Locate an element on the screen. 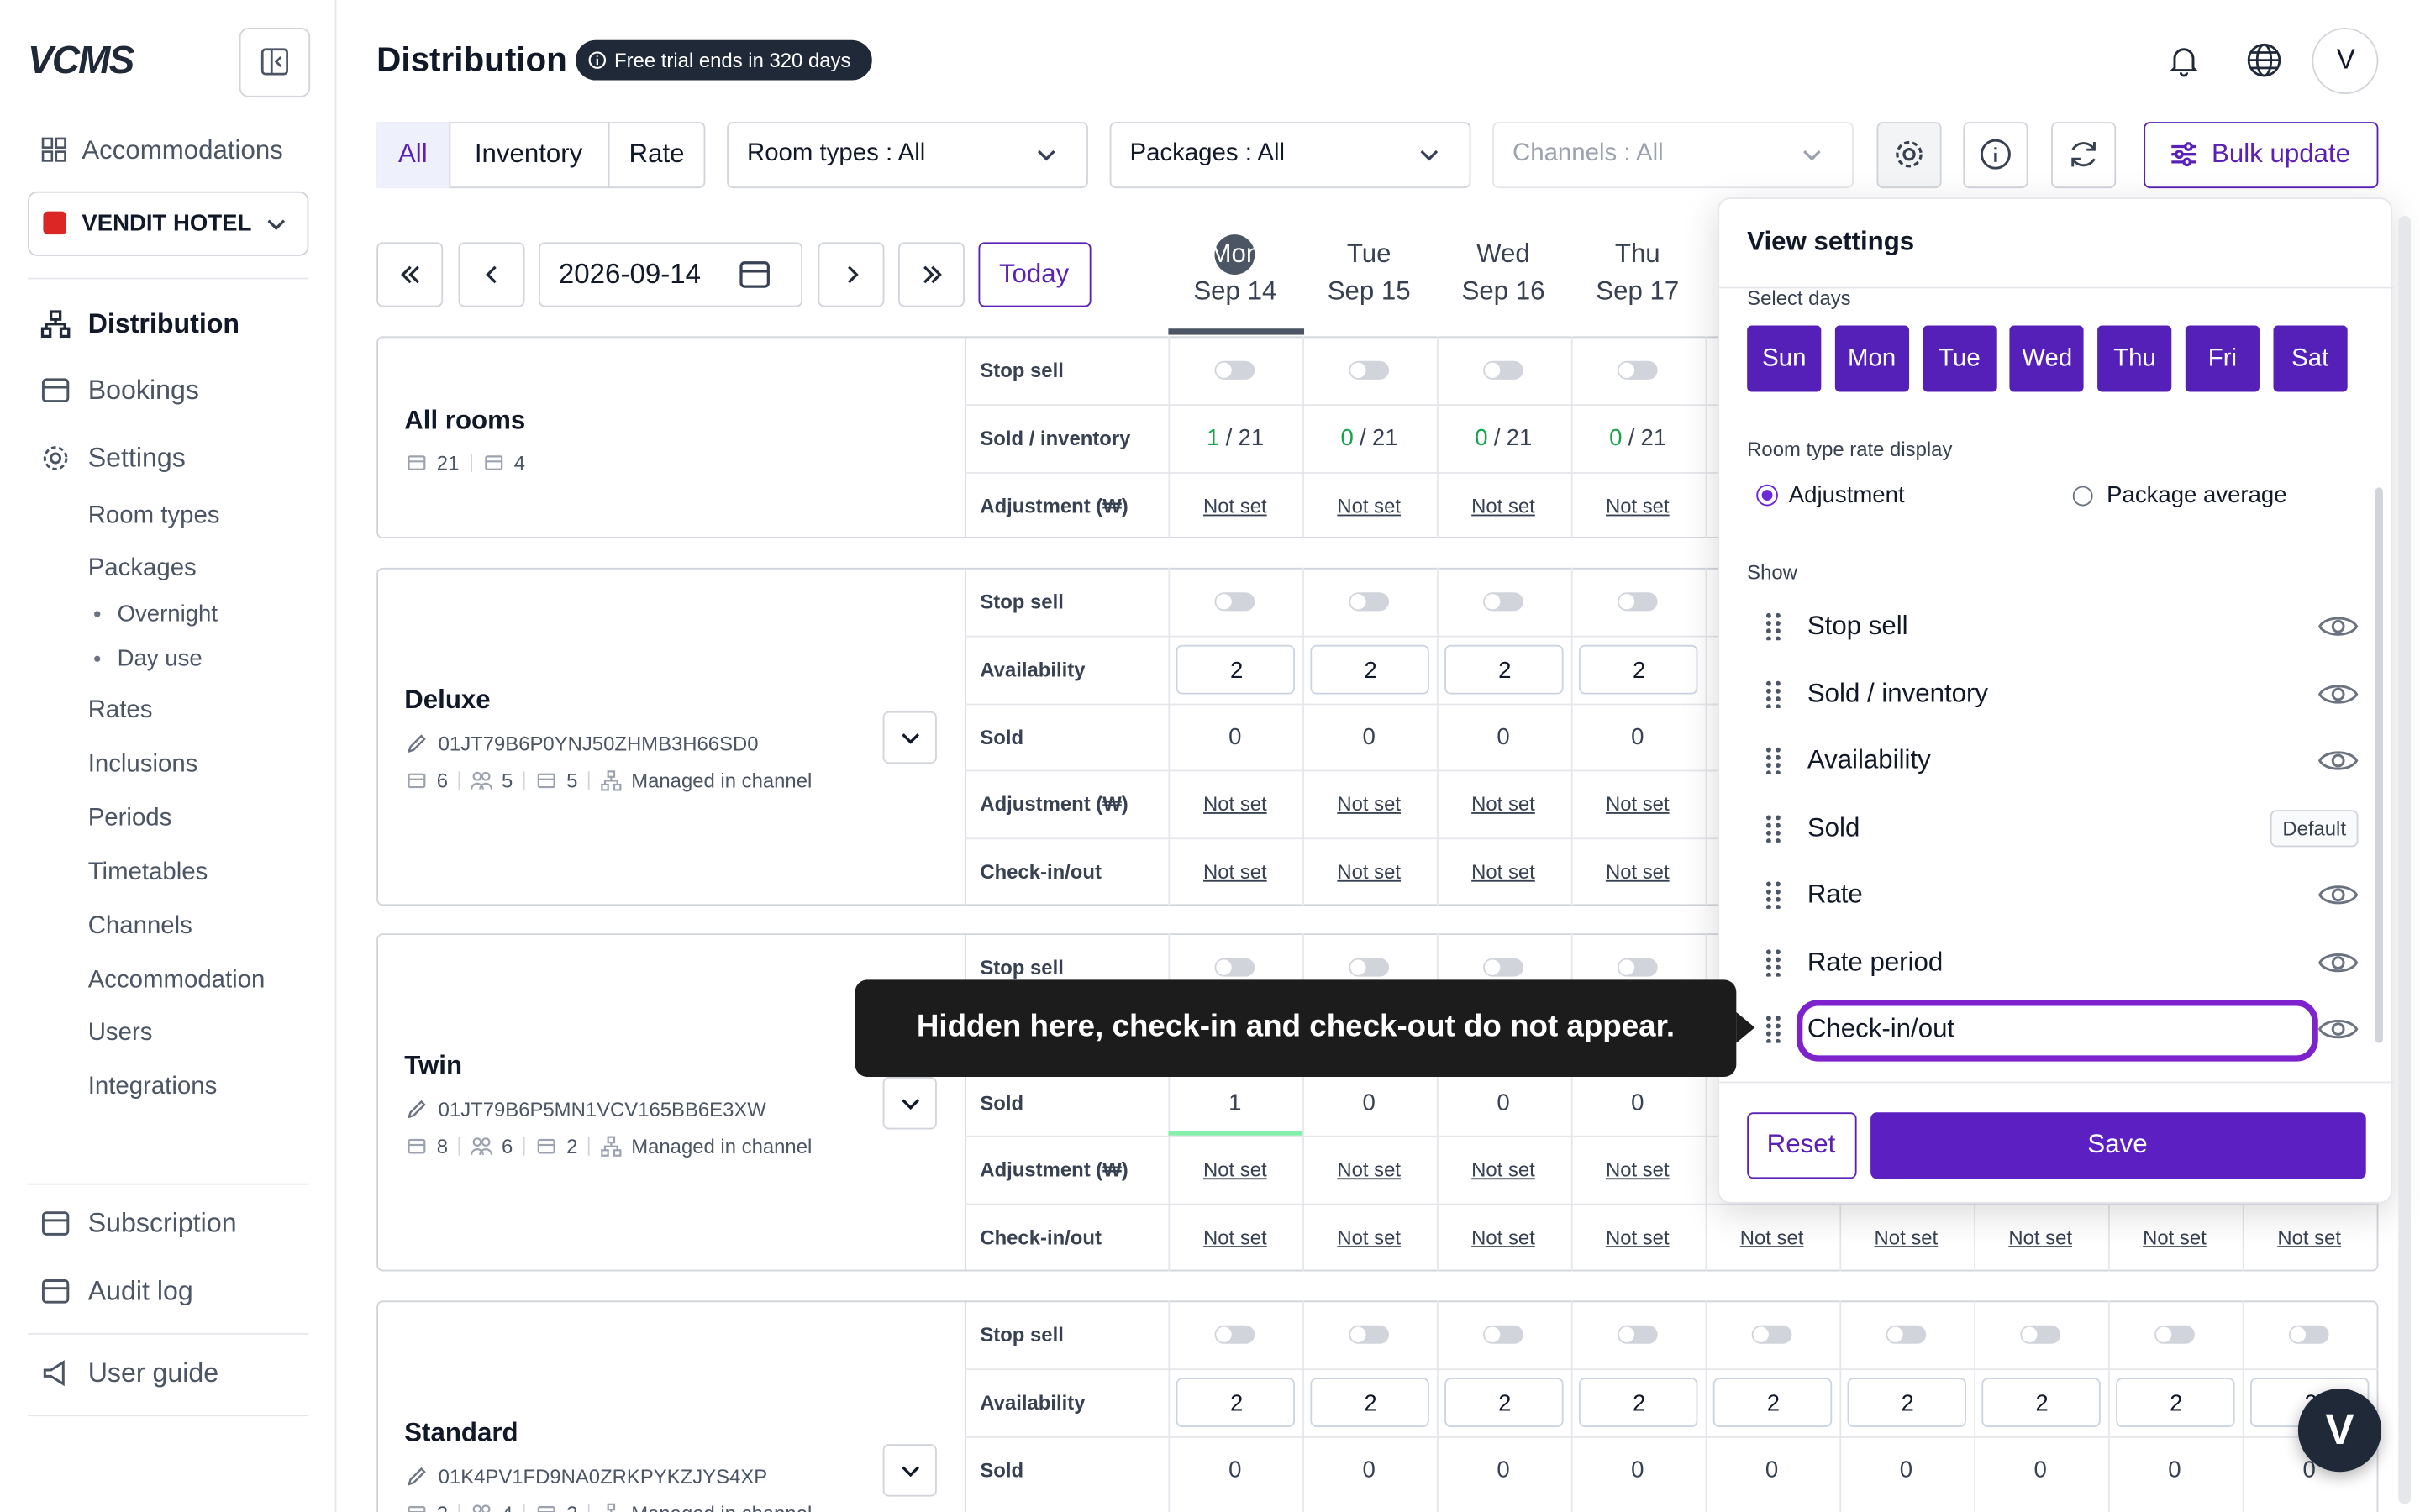 This screenshot has height=1512, width=2420. avatar is located at coordinates (2345, 61).